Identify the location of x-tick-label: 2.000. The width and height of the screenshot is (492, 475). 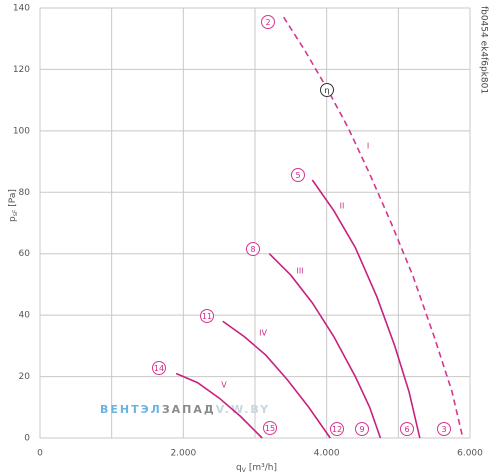
(183, 454).